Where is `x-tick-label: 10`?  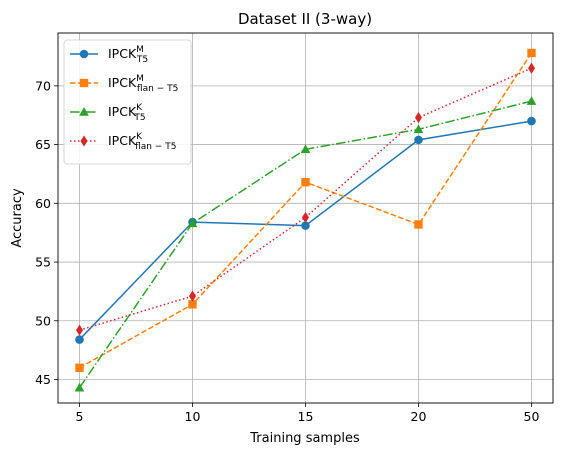 x-tick-label: 10 is located at coordinates (193, 416).